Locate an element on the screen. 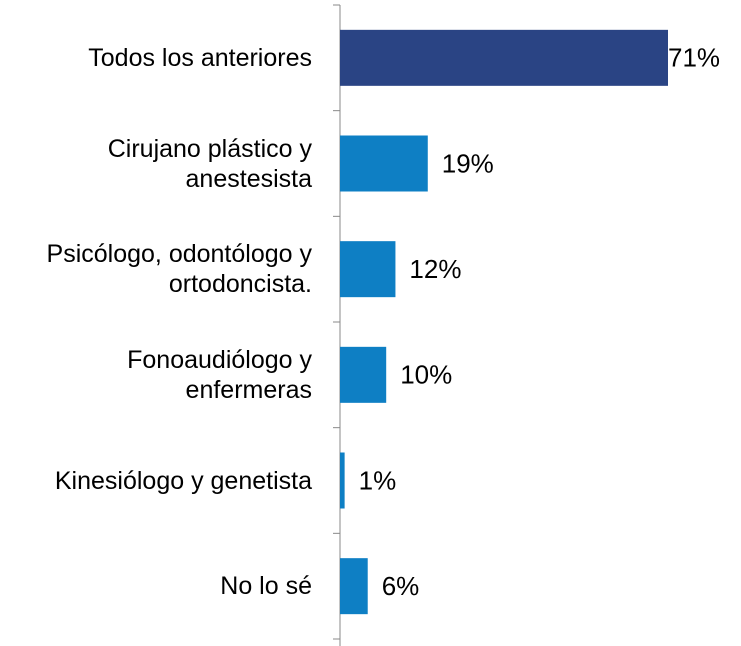 The image size is (741, 646). value-label: 71% is located at coordinates (694, 58).